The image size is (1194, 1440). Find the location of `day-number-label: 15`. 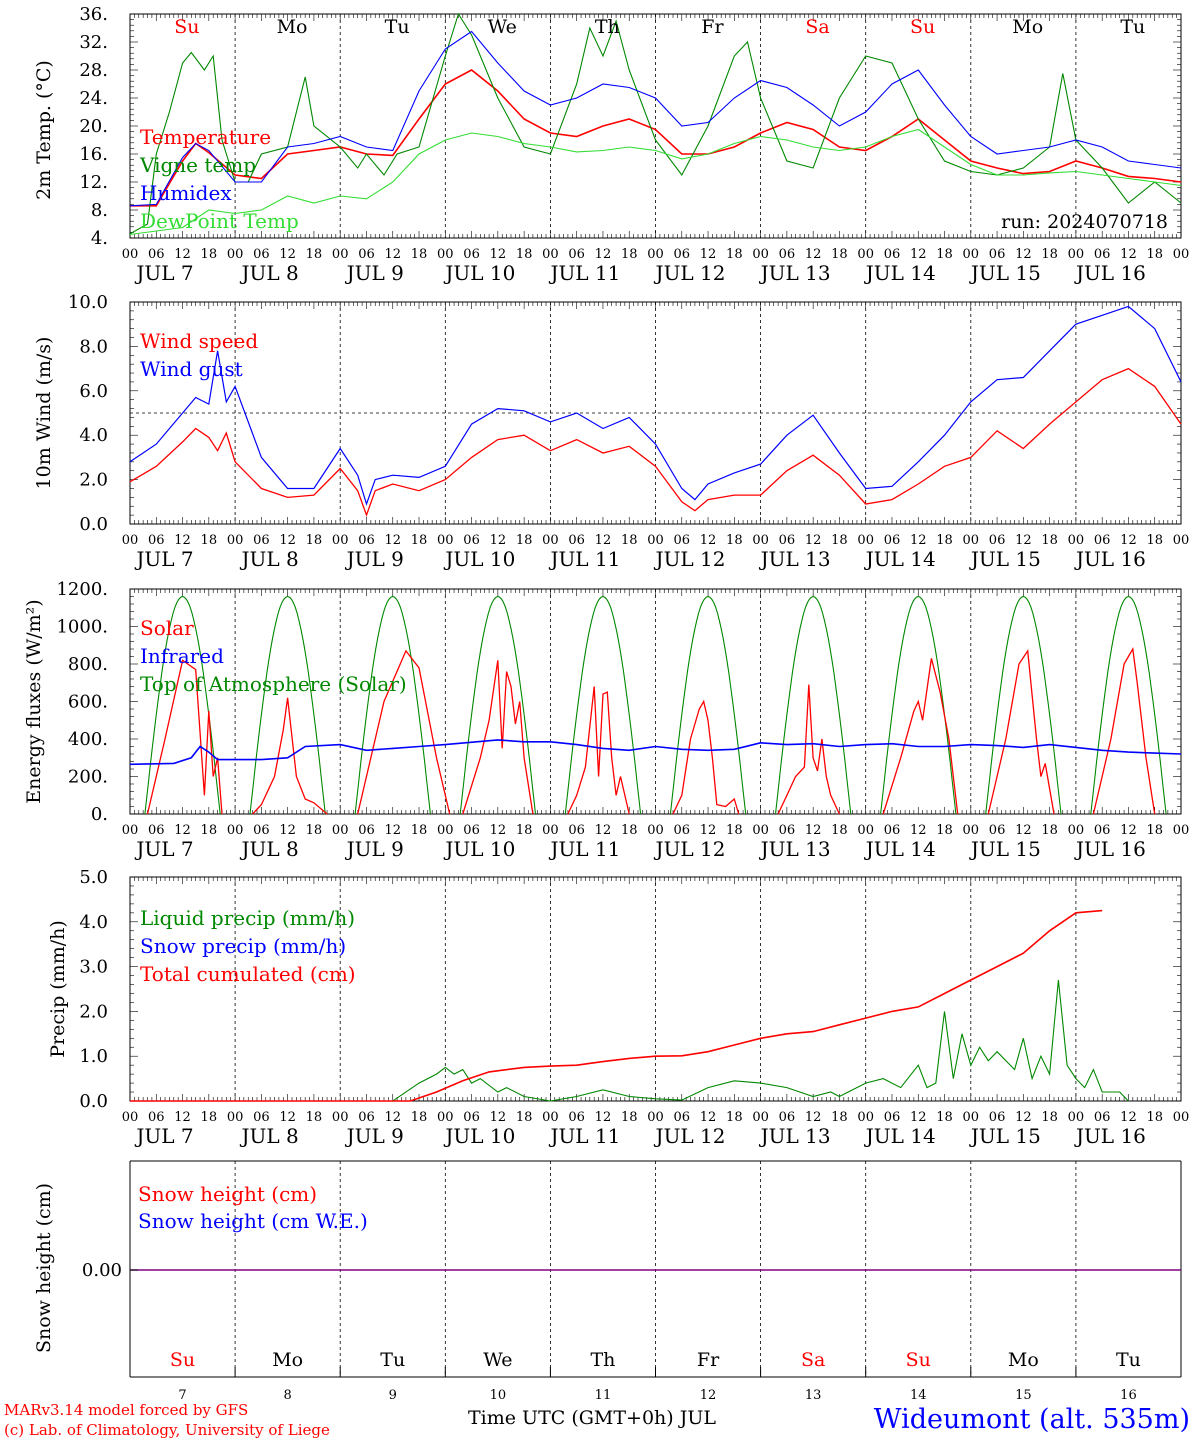

day-number-label: 15 is located at coordinates (1023, 1395).